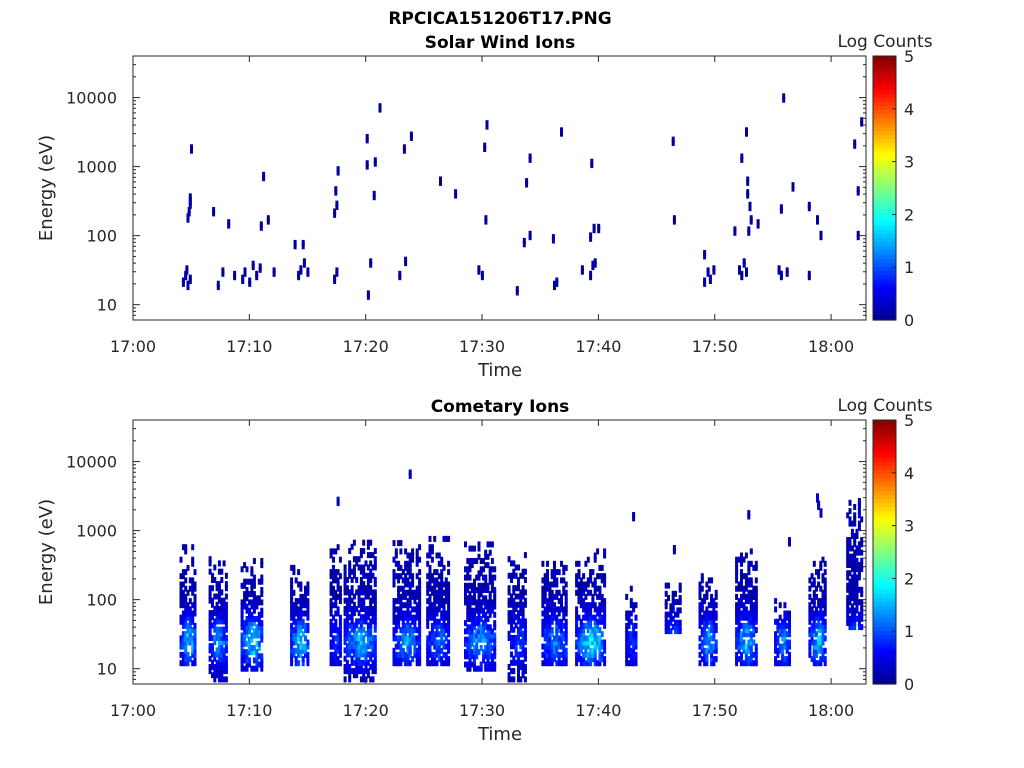 This screenshot has width=1024, height=768. Describe the element at coordinates (500, 43) in the screenshot. I see `panel-title: Solar Wind Ions` at that location.